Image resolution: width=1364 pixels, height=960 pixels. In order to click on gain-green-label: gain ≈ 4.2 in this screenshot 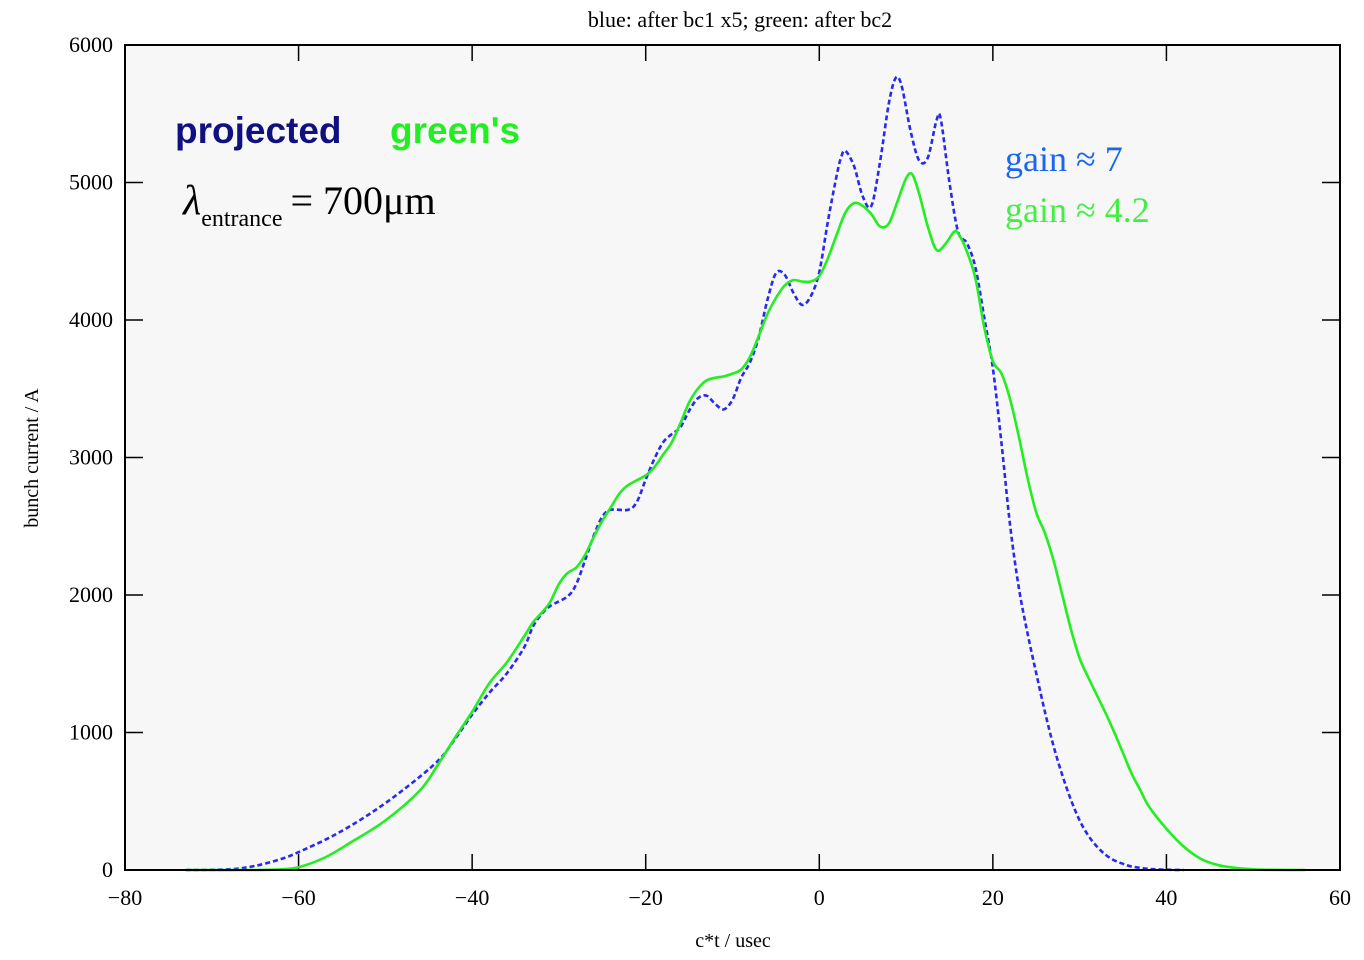, I will do `click(1077, 210)`.